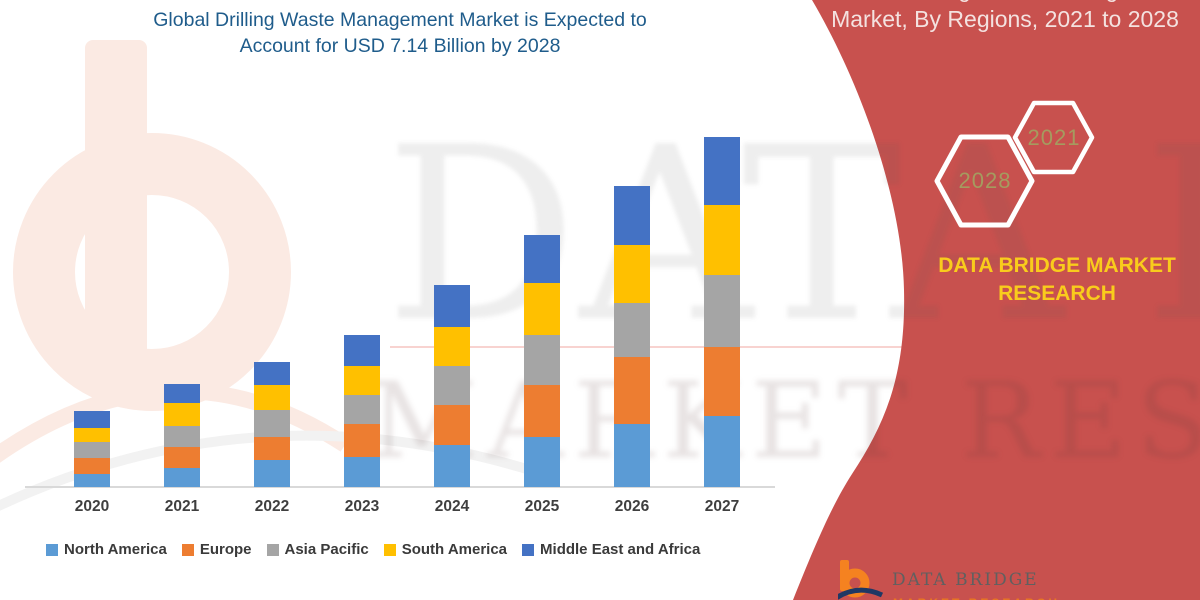 Image resolution: width=1200 pixels, height=600 pixels. What do you see at coordinates (92, 435) in the screenshot?
I see `bar-segment-2020-south-america` at bounding box center [92, 435].